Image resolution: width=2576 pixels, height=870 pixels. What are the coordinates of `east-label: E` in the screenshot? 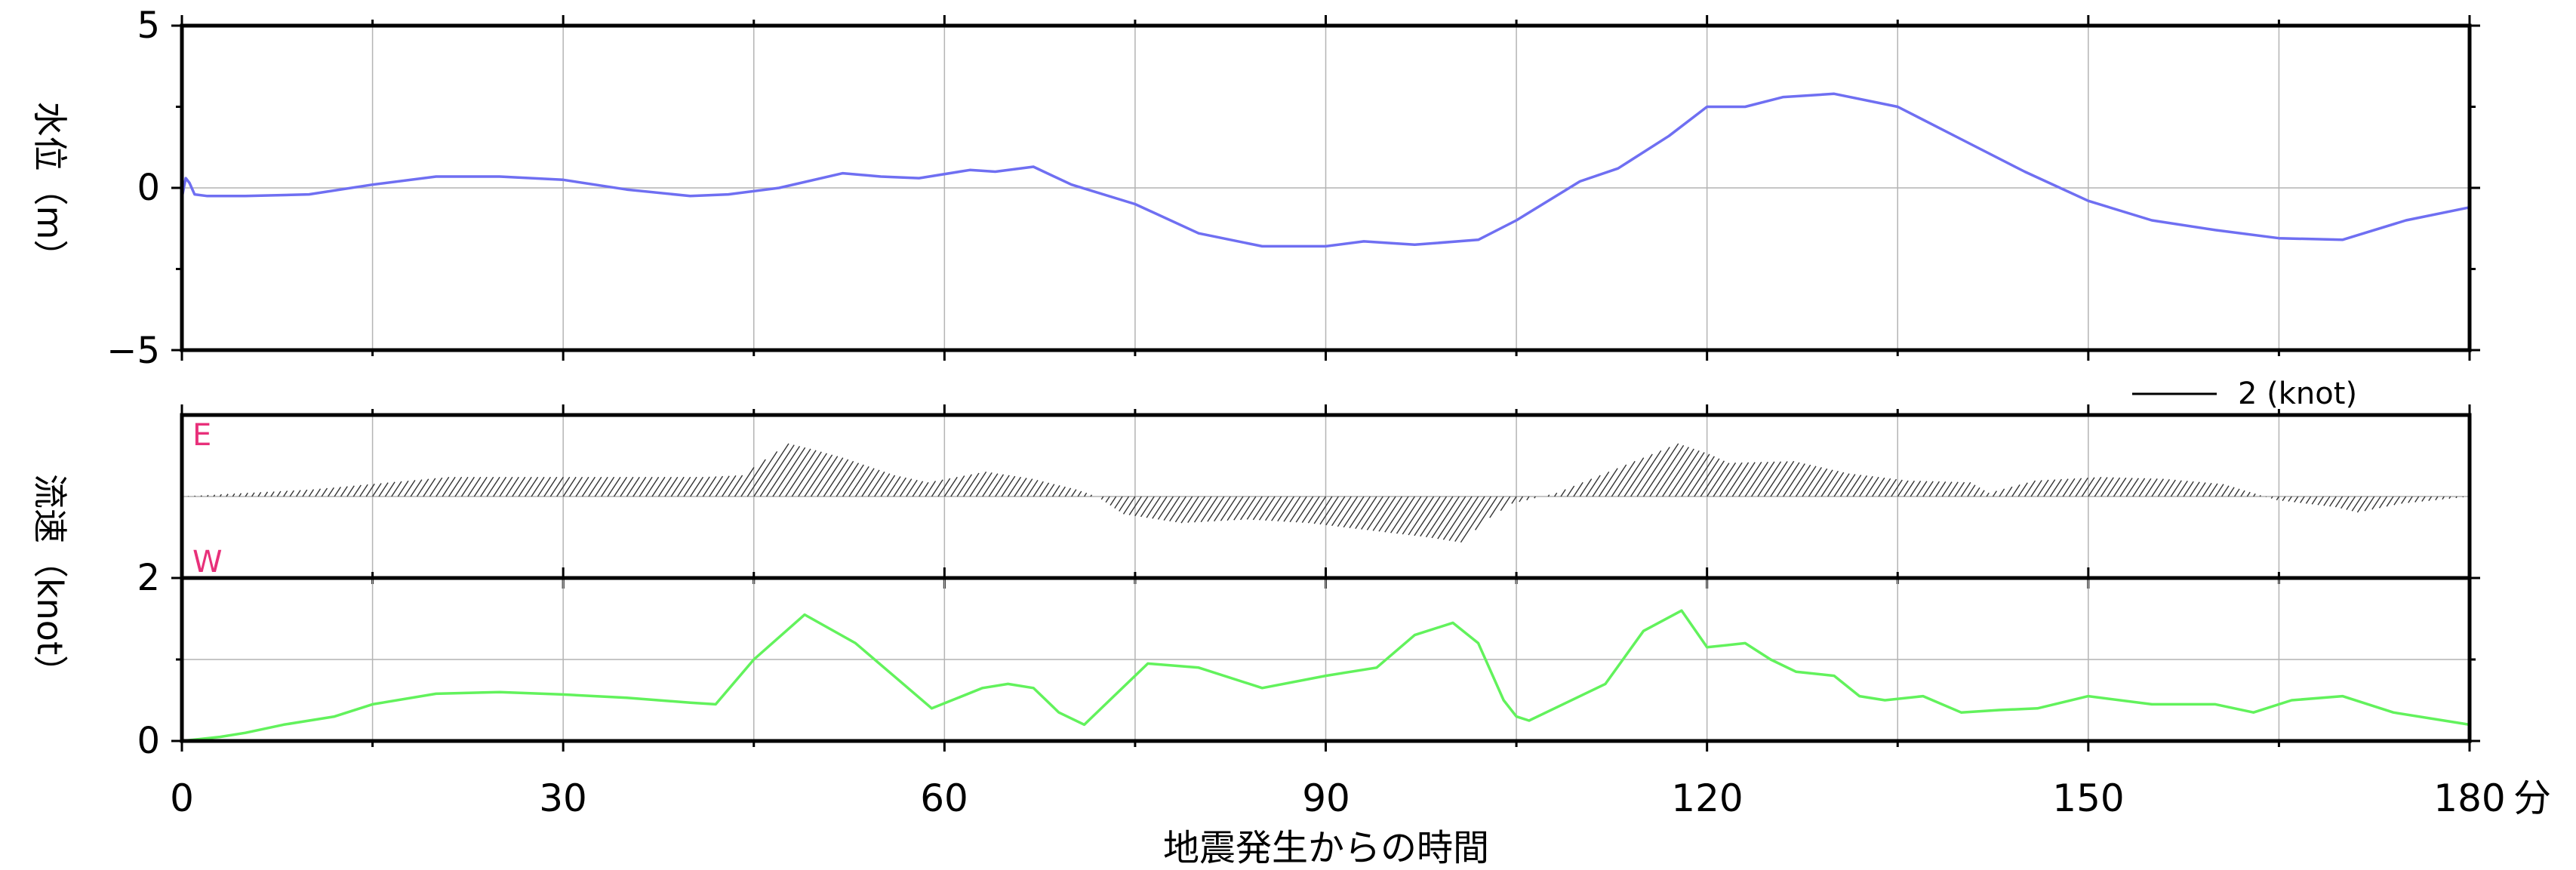 It's located at (201, 435).